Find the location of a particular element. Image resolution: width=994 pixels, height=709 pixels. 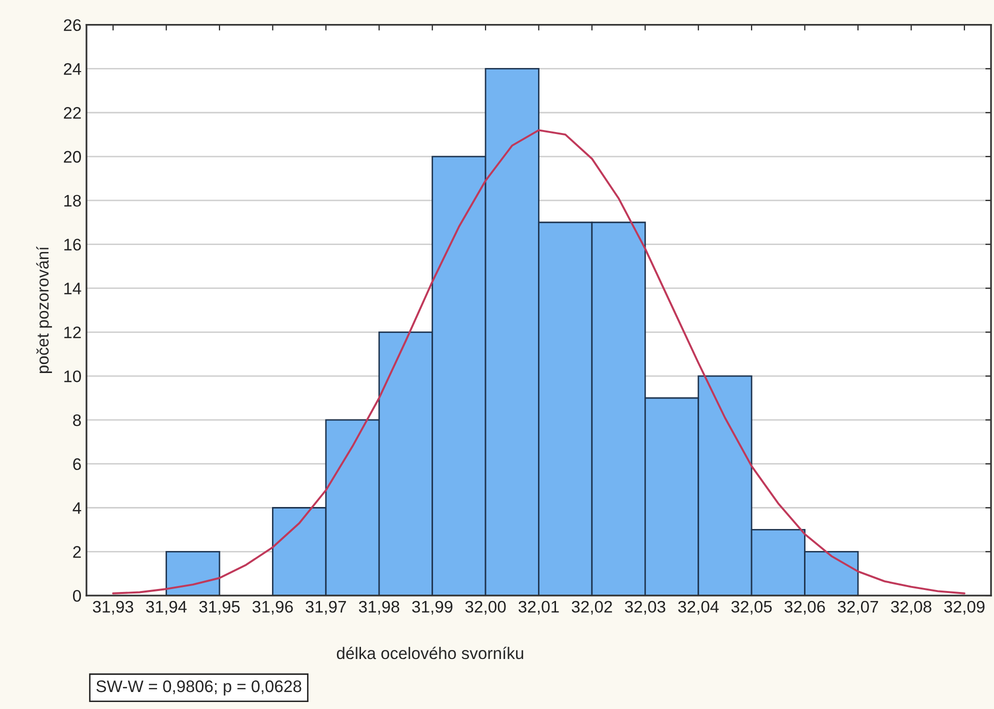

x-tick-label: 32,09 is located at coordinates (964, 607).